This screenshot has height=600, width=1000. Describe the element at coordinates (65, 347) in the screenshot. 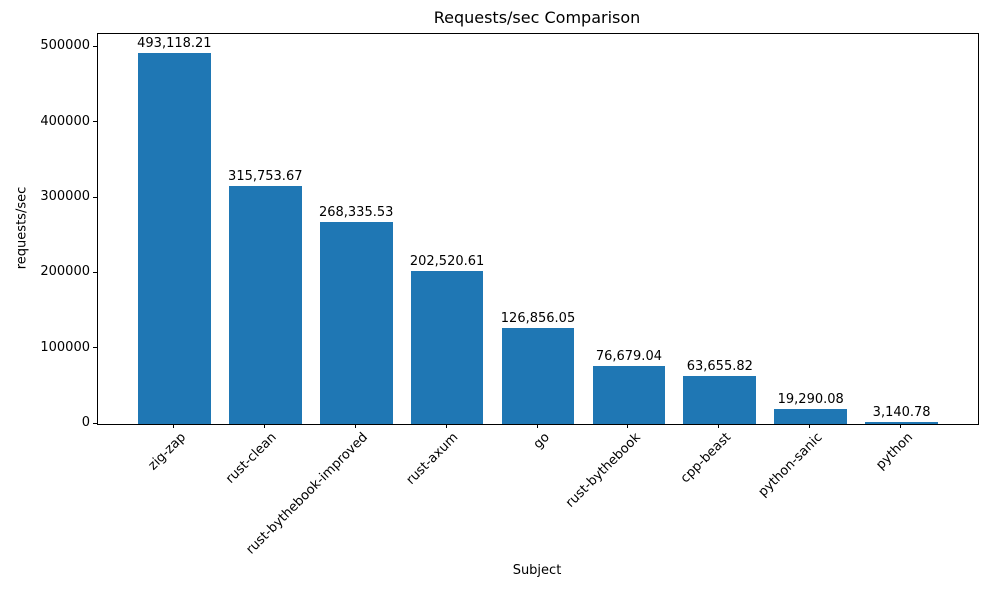

I see `y-tick-label: 100000` at that location.